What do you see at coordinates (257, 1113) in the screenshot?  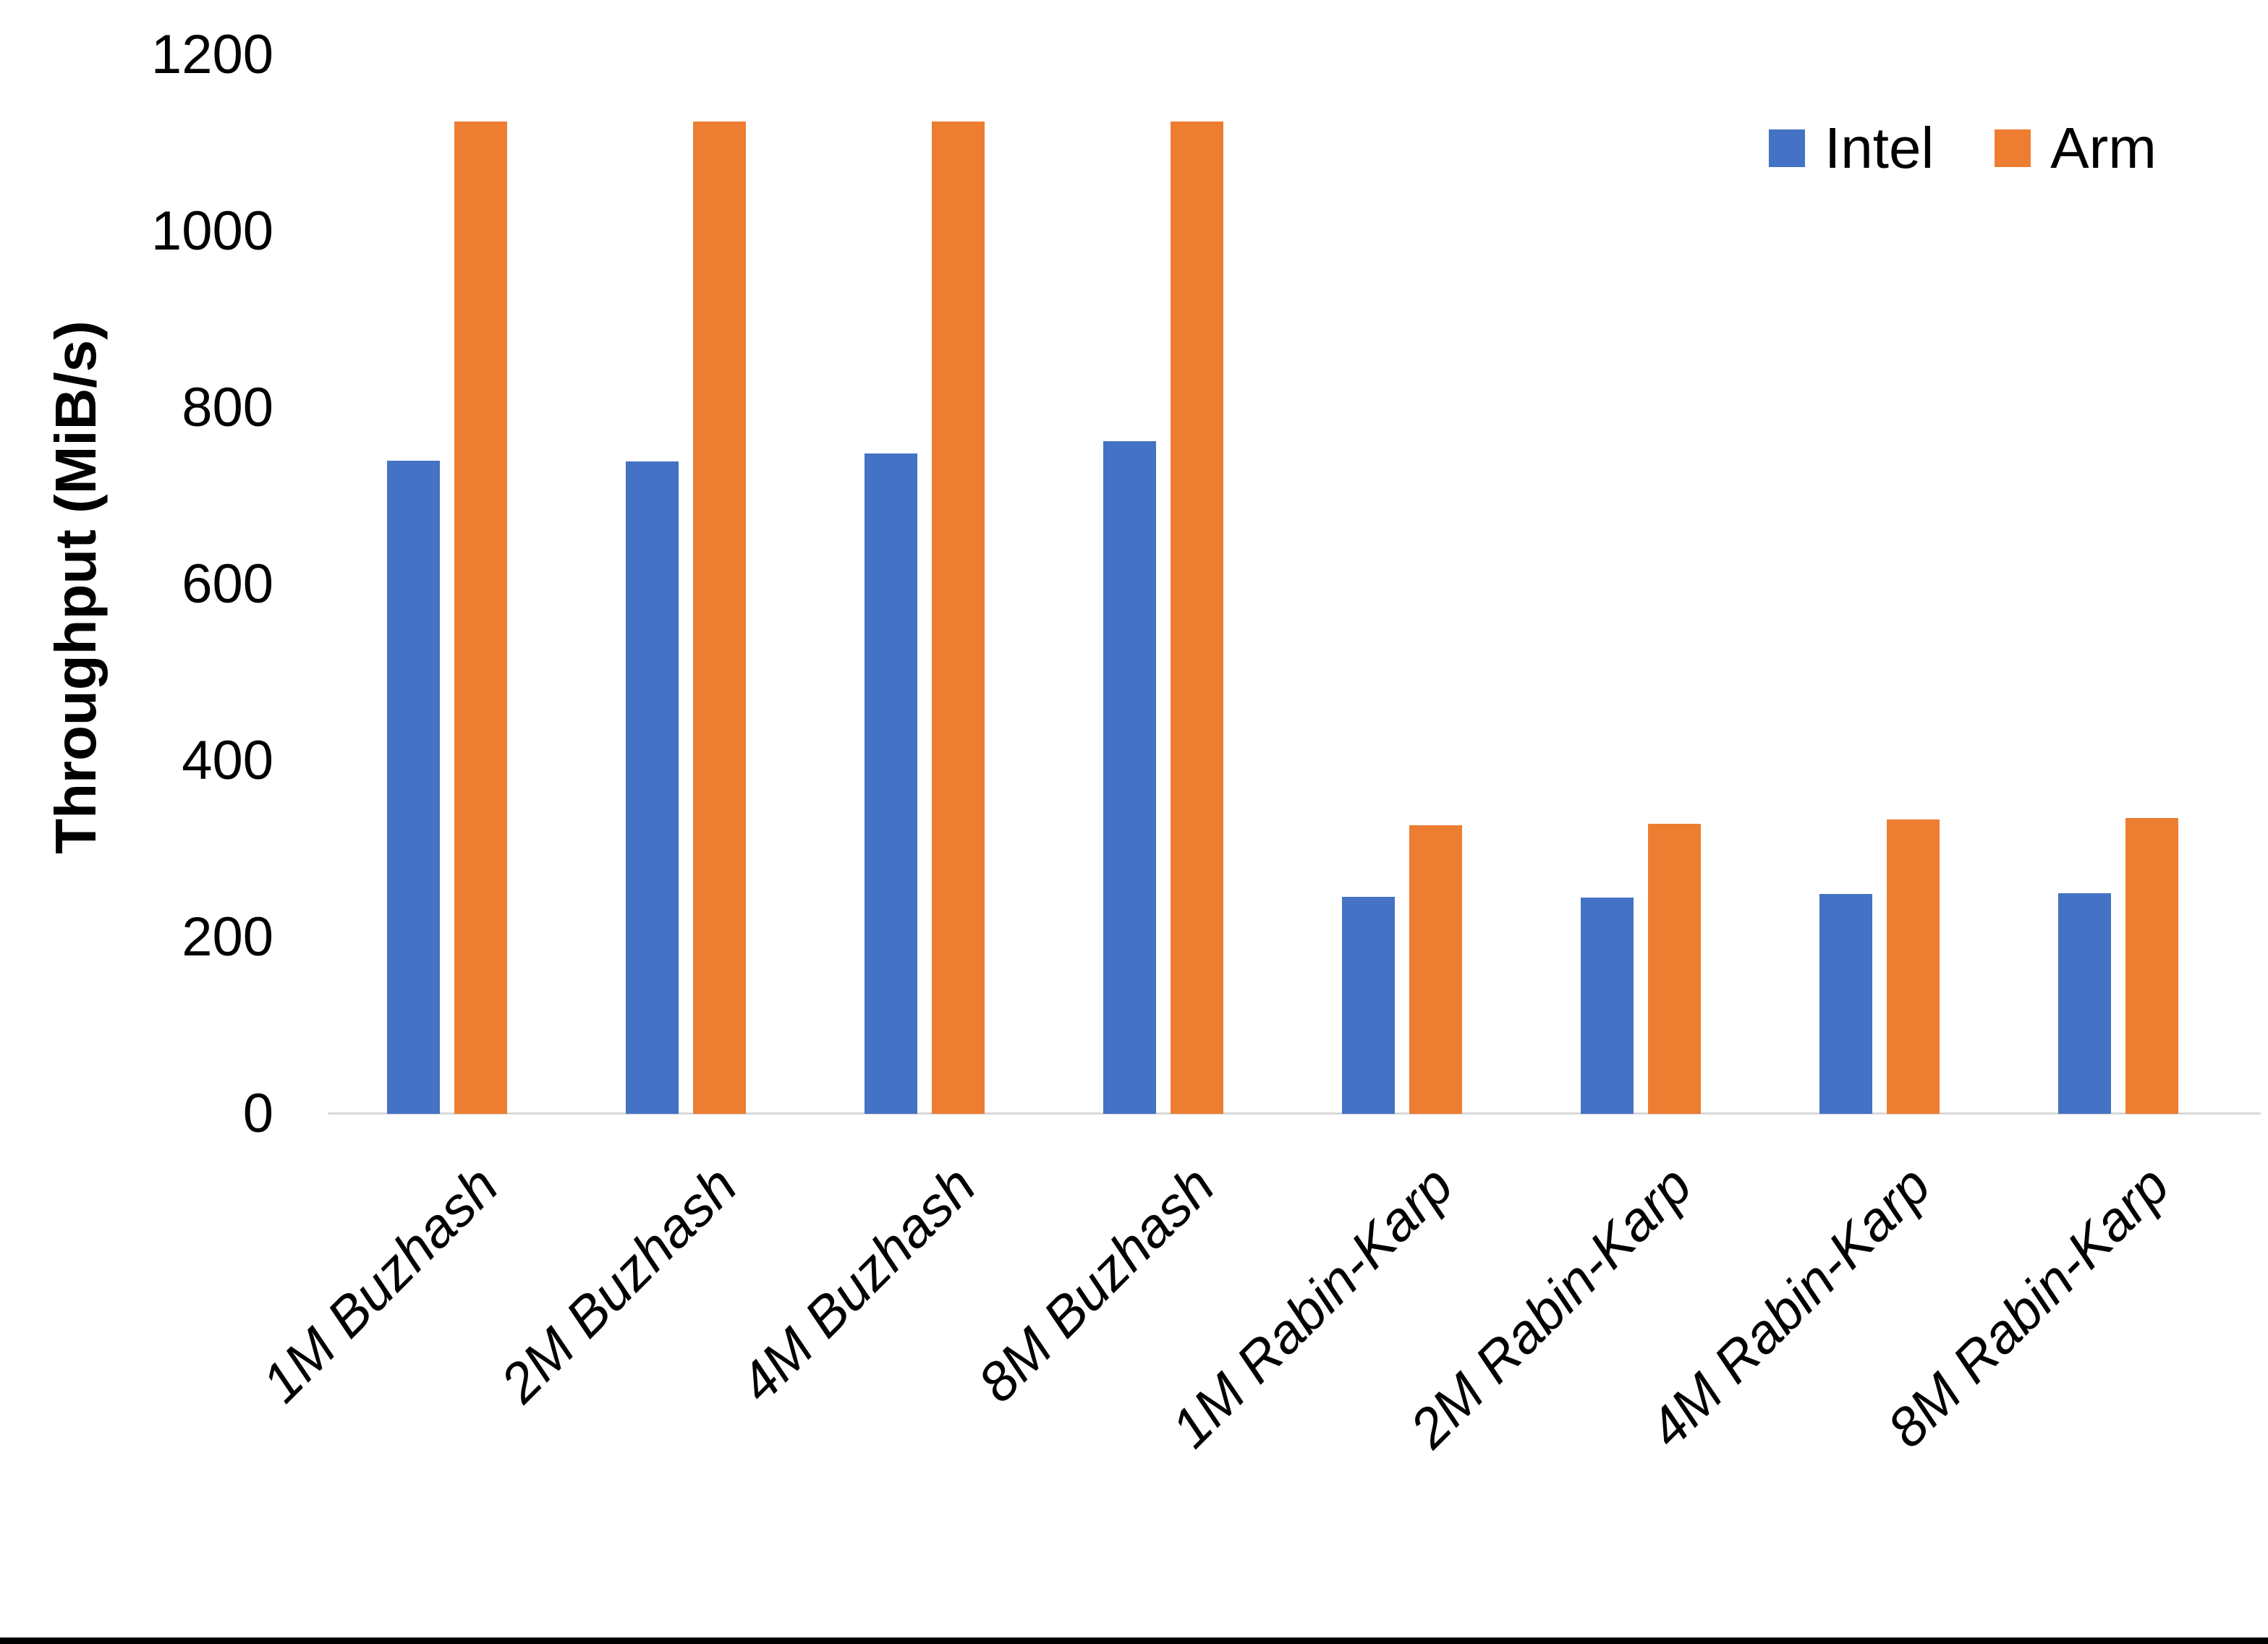 I see `y-tick-label-0: 0` at bounding box center [257, 1113].